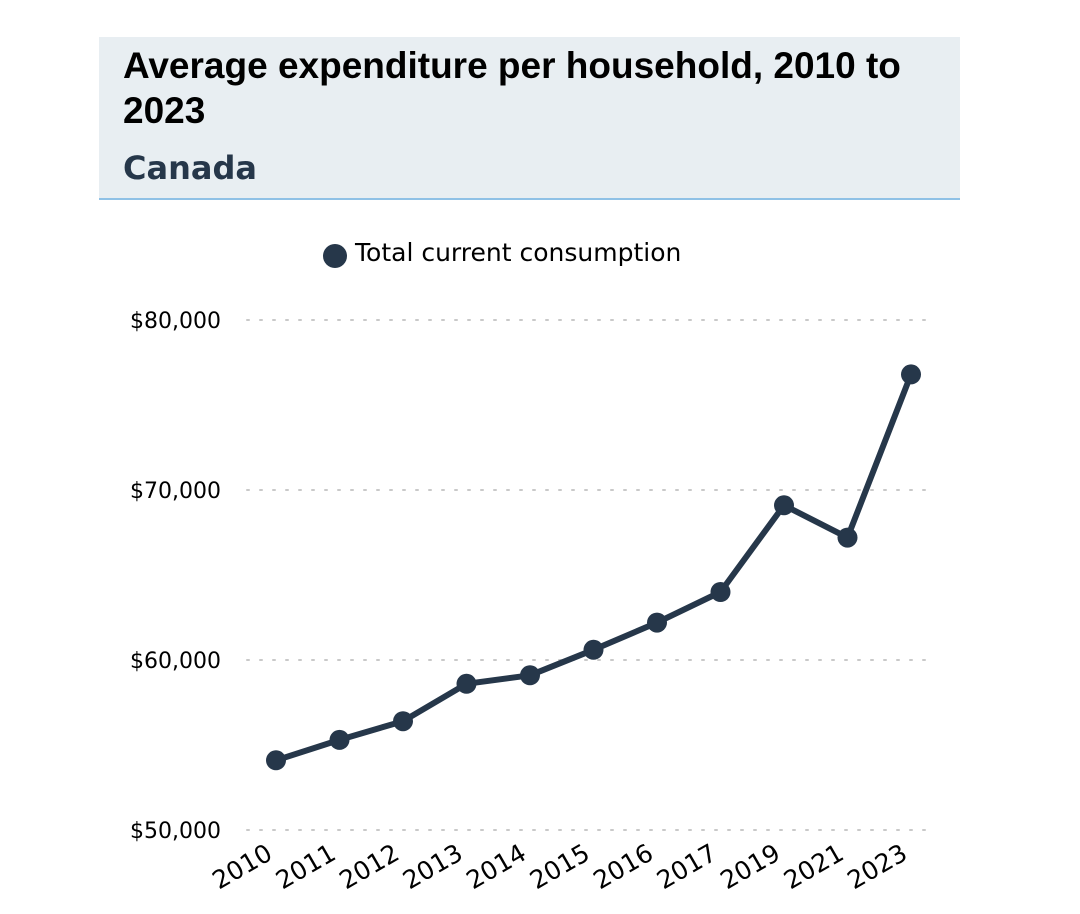 Image resolution: width=1080 pixels, height=914 pixels. I want to click on chart-subtitle: Canada, so click(190, 168).